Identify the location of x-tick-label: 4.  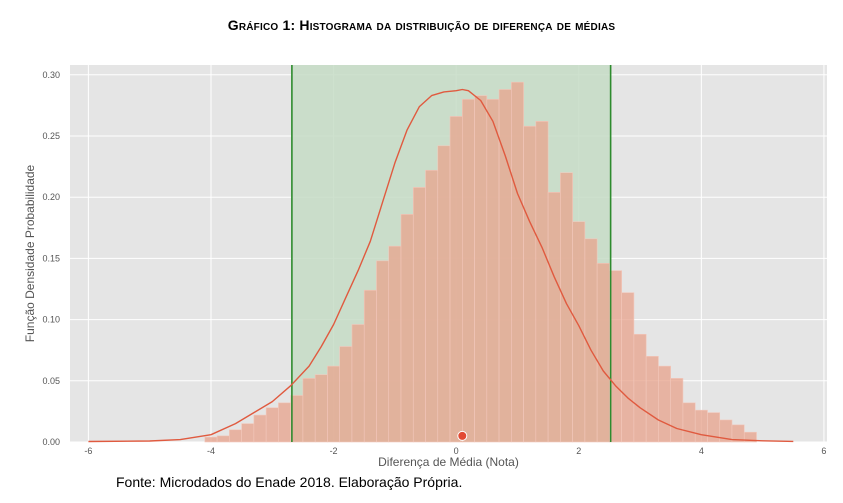
(701, 451).